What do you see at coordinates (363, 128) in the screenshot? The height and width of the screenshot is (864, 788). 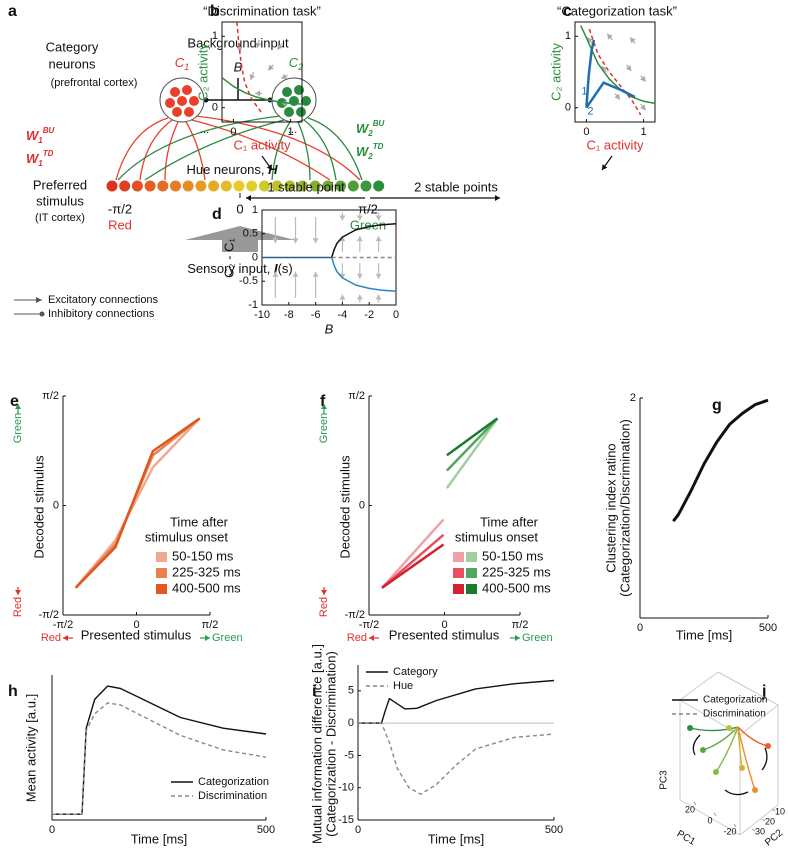 I see `label: W` at bounding box center [363, 128].